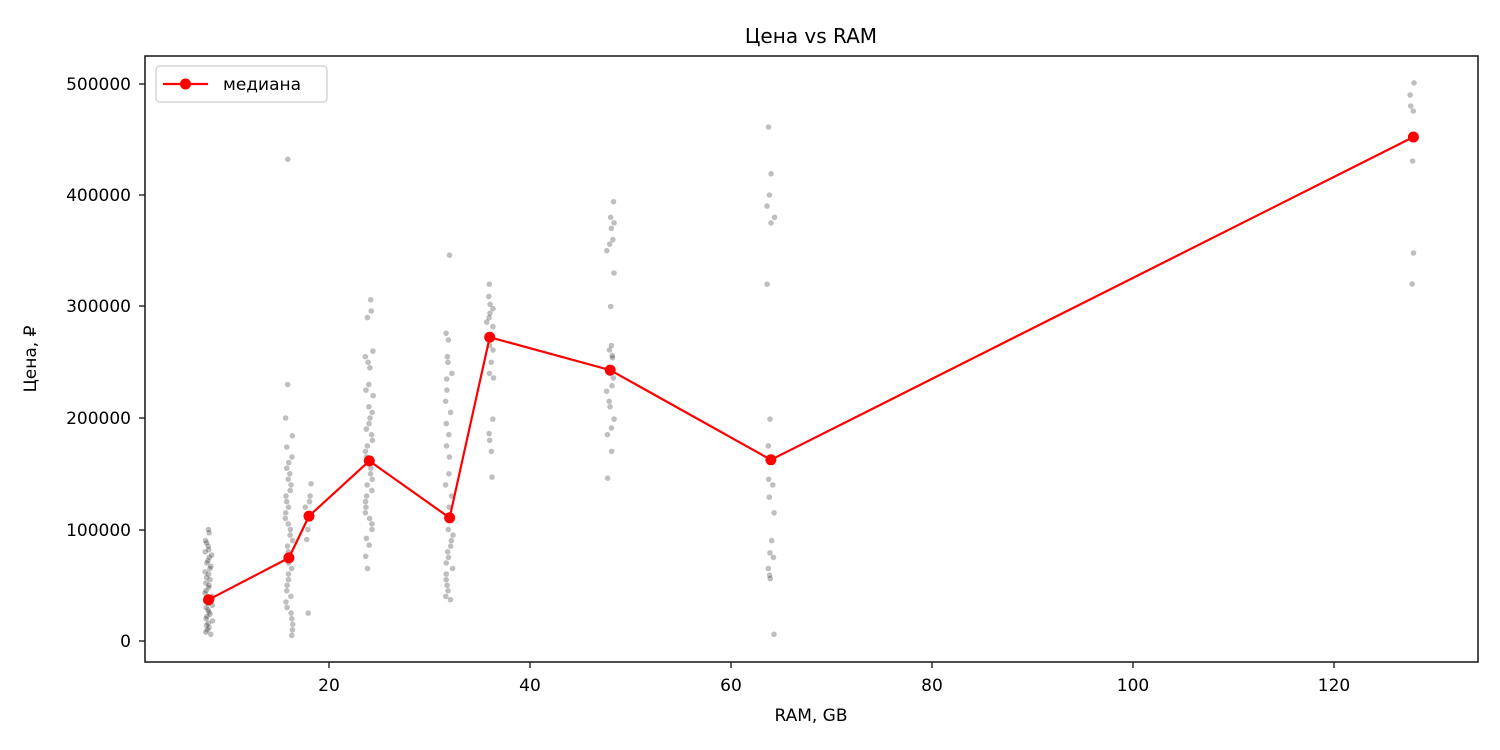  I want to click on legend-box, so click(241, 84).